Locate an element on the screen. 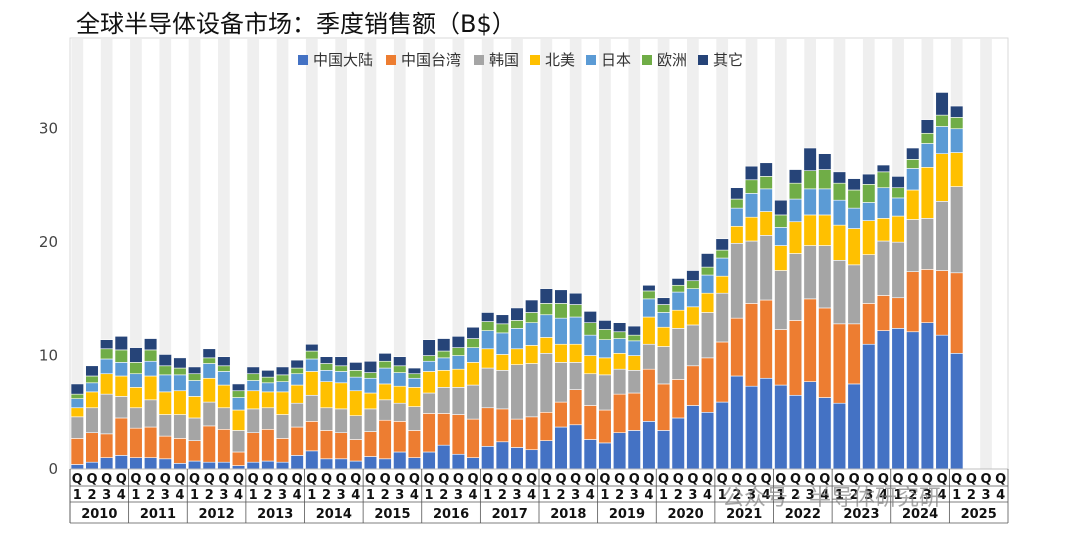 This screenshot has height=538, width=1080. legend-label: 欧洲 is located at coordinates (672, 60).